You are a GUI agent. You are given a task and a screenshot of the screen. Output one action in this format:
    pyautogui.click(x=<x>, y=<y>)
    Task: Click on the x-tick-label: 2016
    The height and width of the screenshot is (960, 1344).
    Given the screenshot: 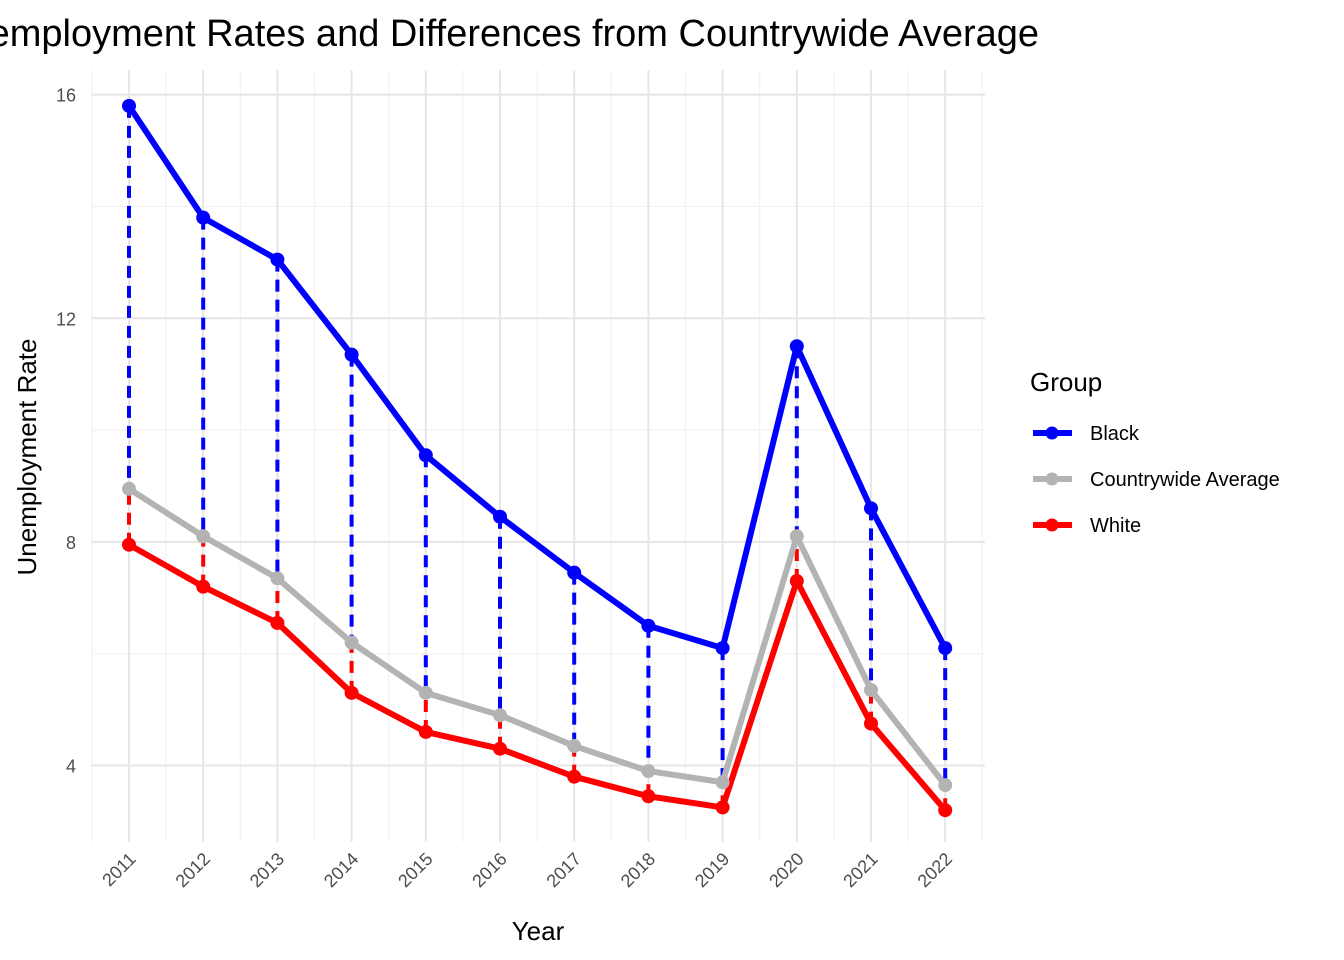 What is the action you would take?
    pyautogui.click(x=489, y=870)
    